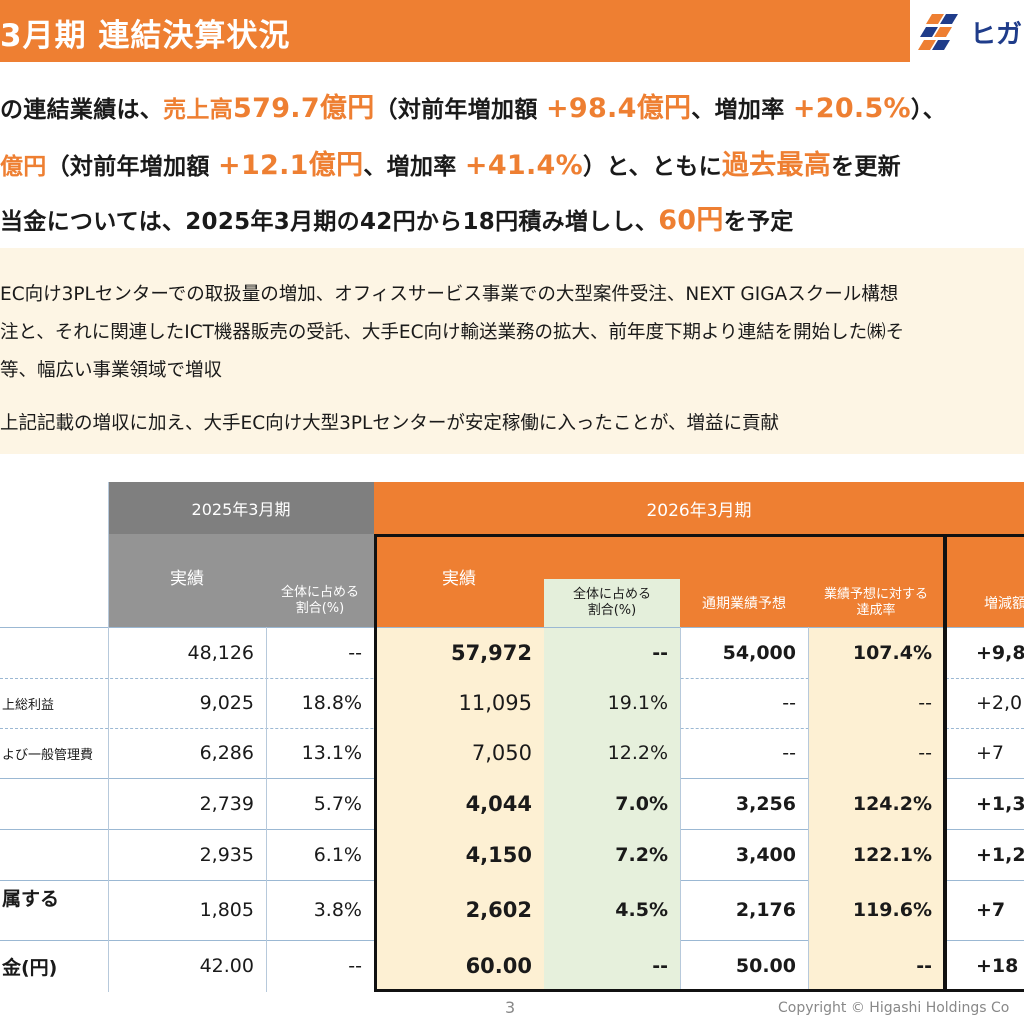  Describe the element at coordinates (329, 222) in the screenshot. I see `summary-text: 当金については、2025年3月期の42円から18円積み増しし、` at that location.